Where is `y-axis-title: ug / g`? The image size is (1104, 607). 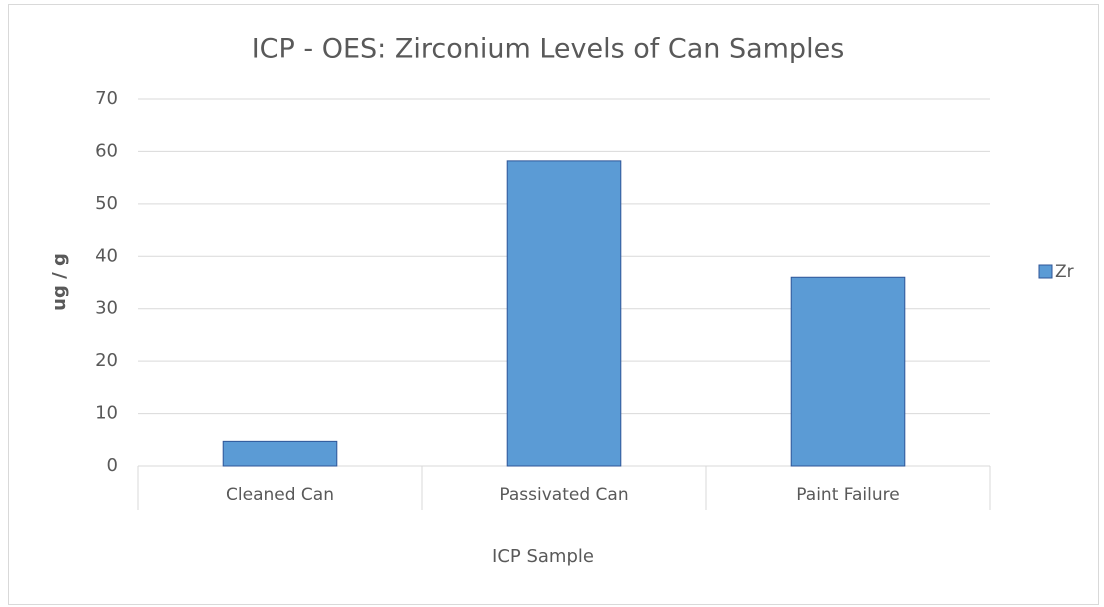 y-axis-title: ug / g is located at coordinates (59, 282).